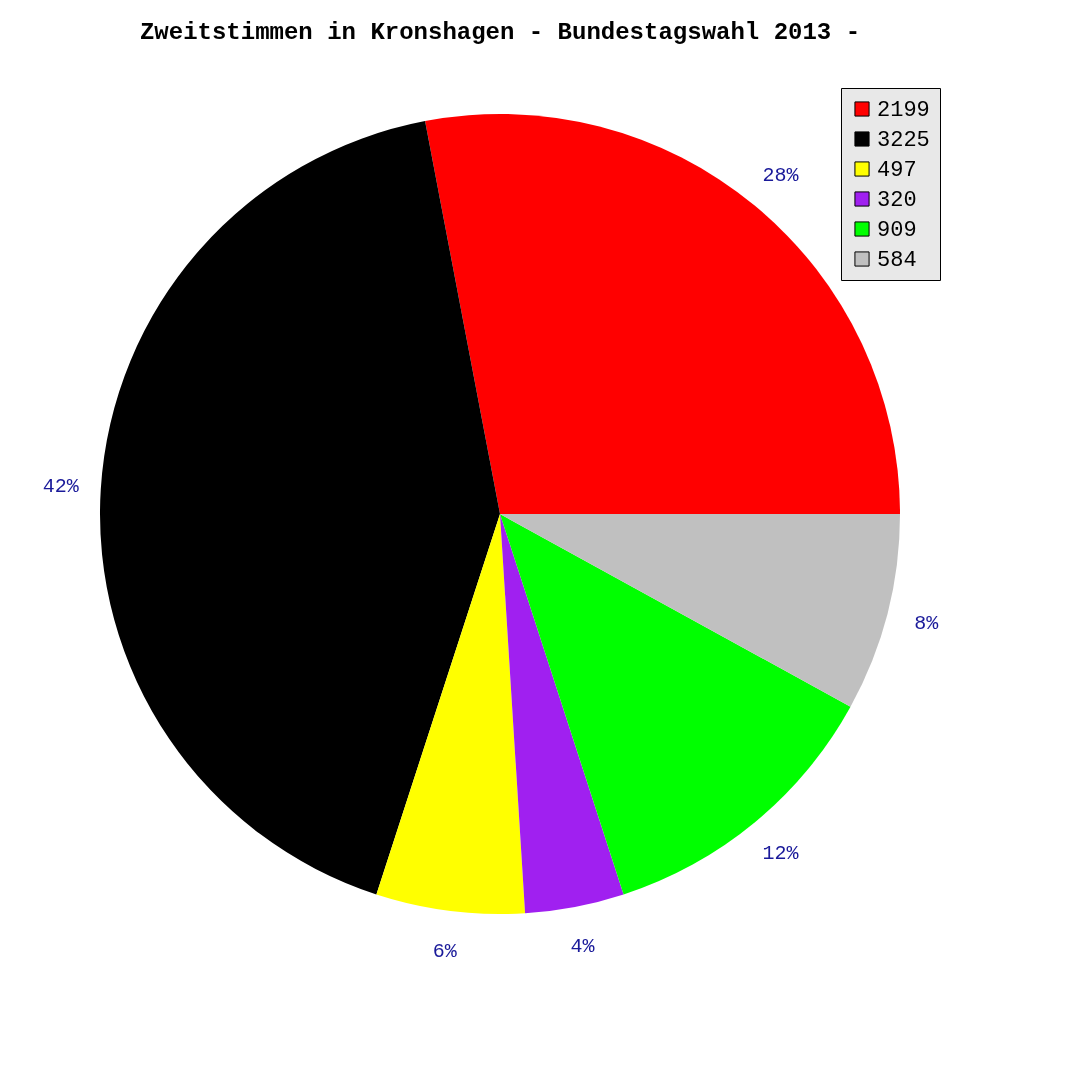 The width and height of the screenshot is (1080, 1080). Describe the element at coordinates (61, 487) in the screenshot. I see `data-label: 42%` at that location.